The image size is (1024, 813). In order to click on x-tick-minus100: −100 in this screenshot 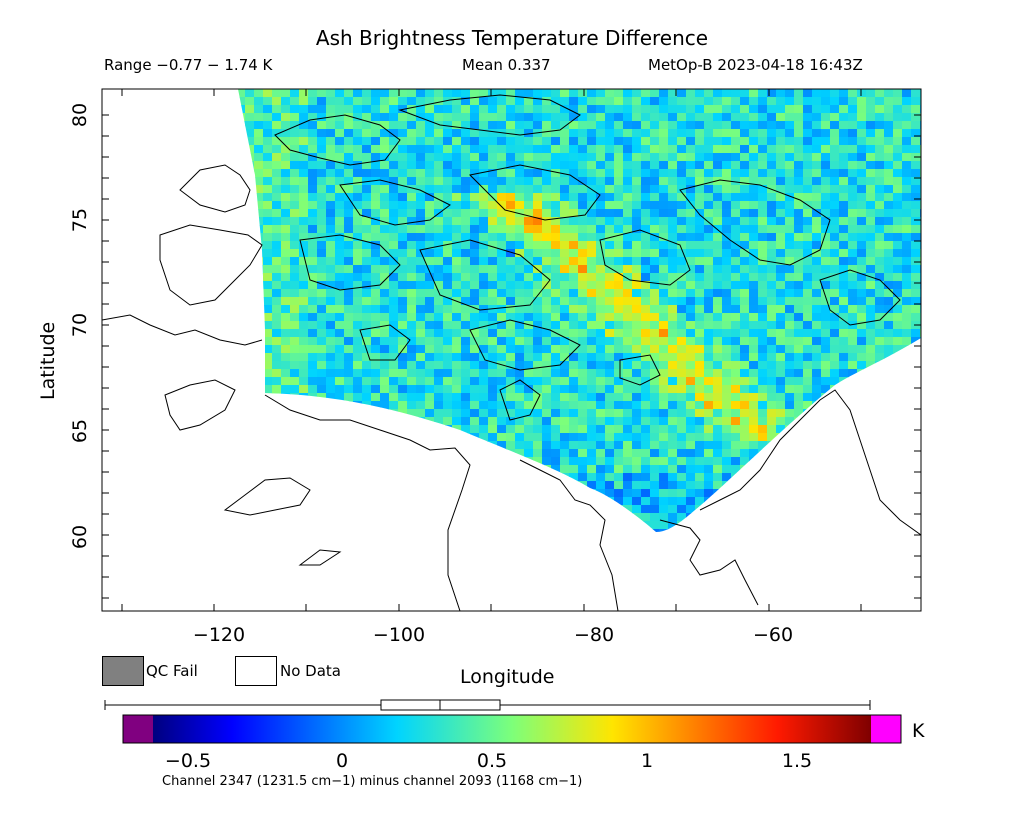, I will do `click(399, 635)`.